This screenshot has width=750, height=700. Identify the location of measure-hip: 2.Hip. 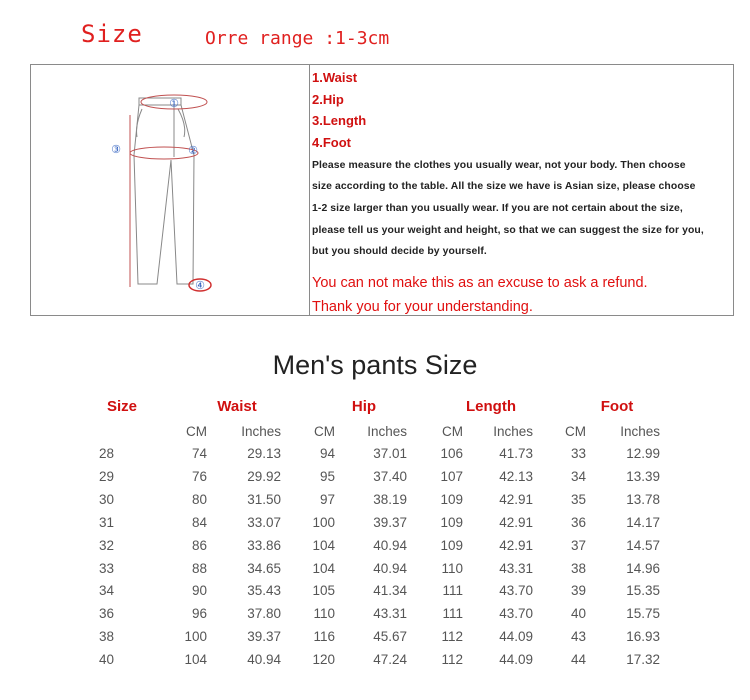
(328, 99).